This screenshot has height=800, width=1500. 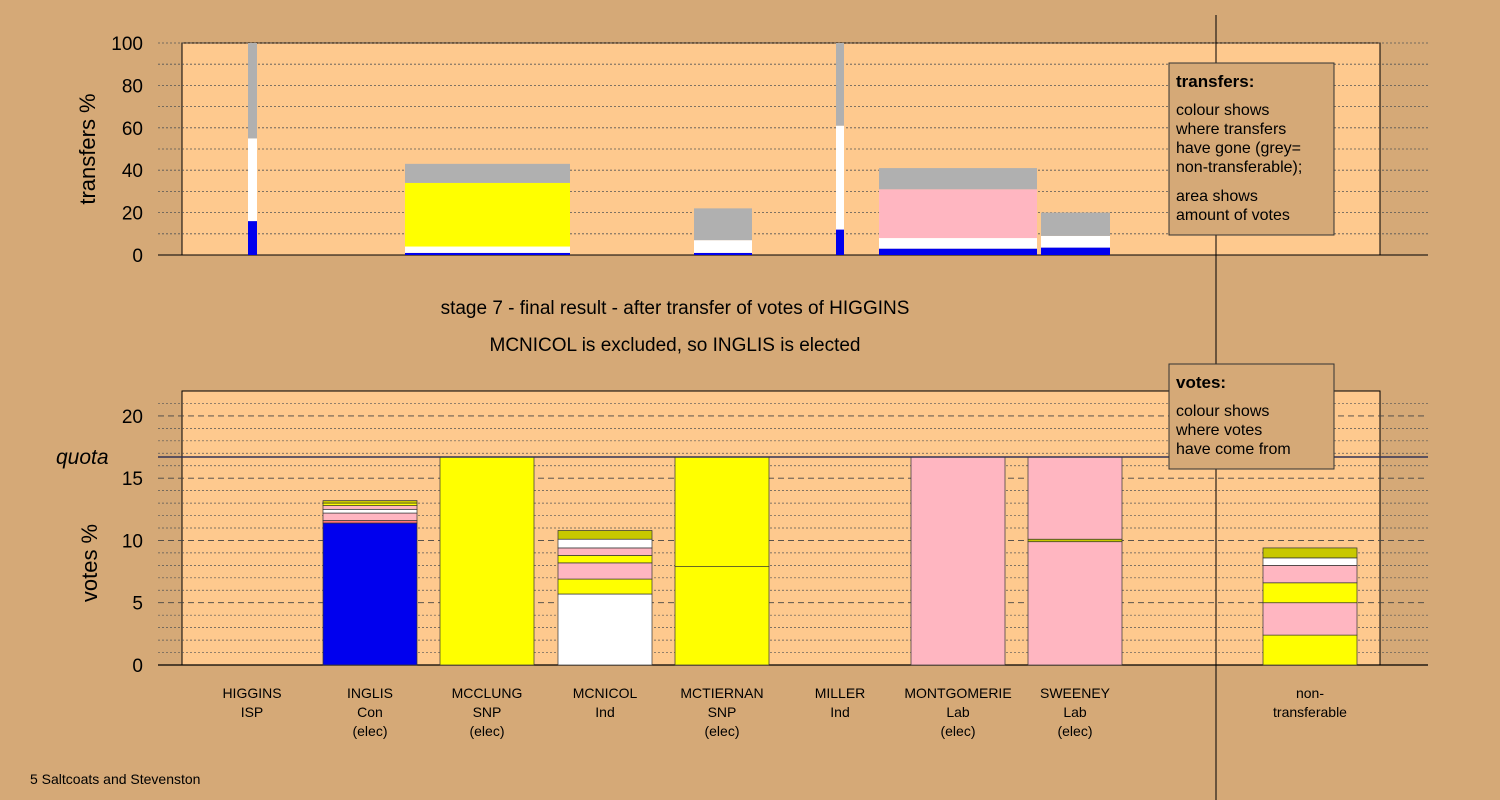 I want to click on y-tick-label: 60, so click(x=132, y=129).